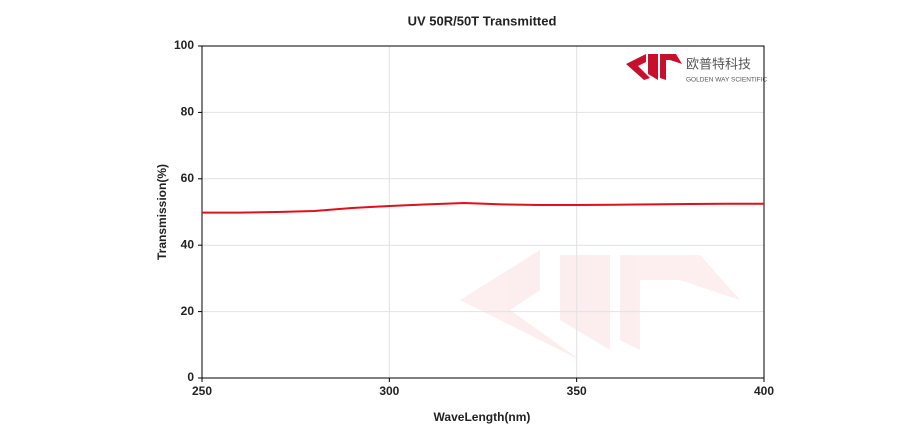 The height and width of the screenshot is (440, 924). What do you see at coordinates (162, 212) in the screenshot?
I see `y-axis-label: Transmission(%)` at bounding box center [162, 212].